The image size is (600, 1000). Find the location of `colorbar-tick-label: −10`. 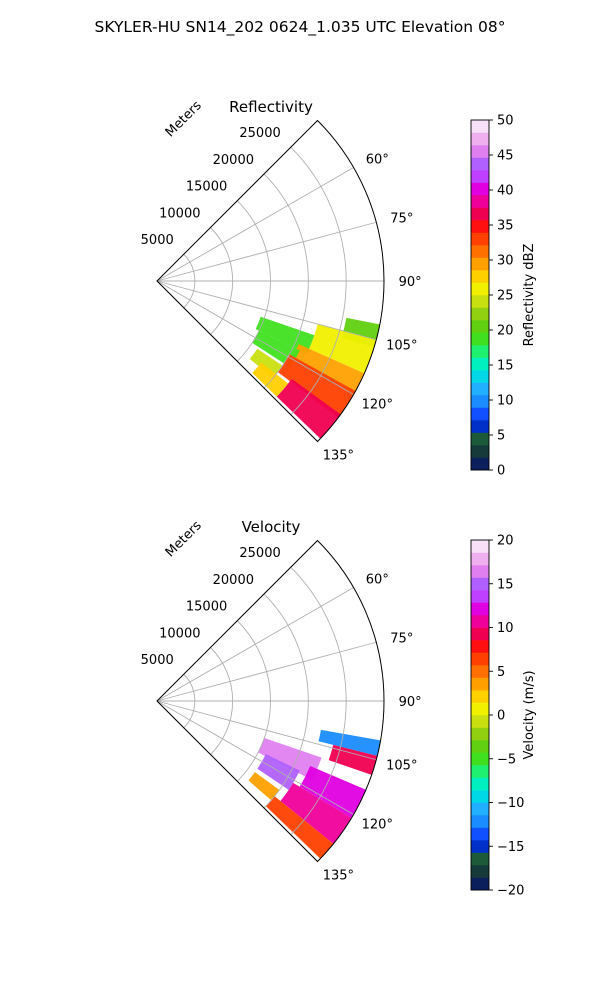

colorbar-tick-label: −10 is located at coordinates (510, 803).